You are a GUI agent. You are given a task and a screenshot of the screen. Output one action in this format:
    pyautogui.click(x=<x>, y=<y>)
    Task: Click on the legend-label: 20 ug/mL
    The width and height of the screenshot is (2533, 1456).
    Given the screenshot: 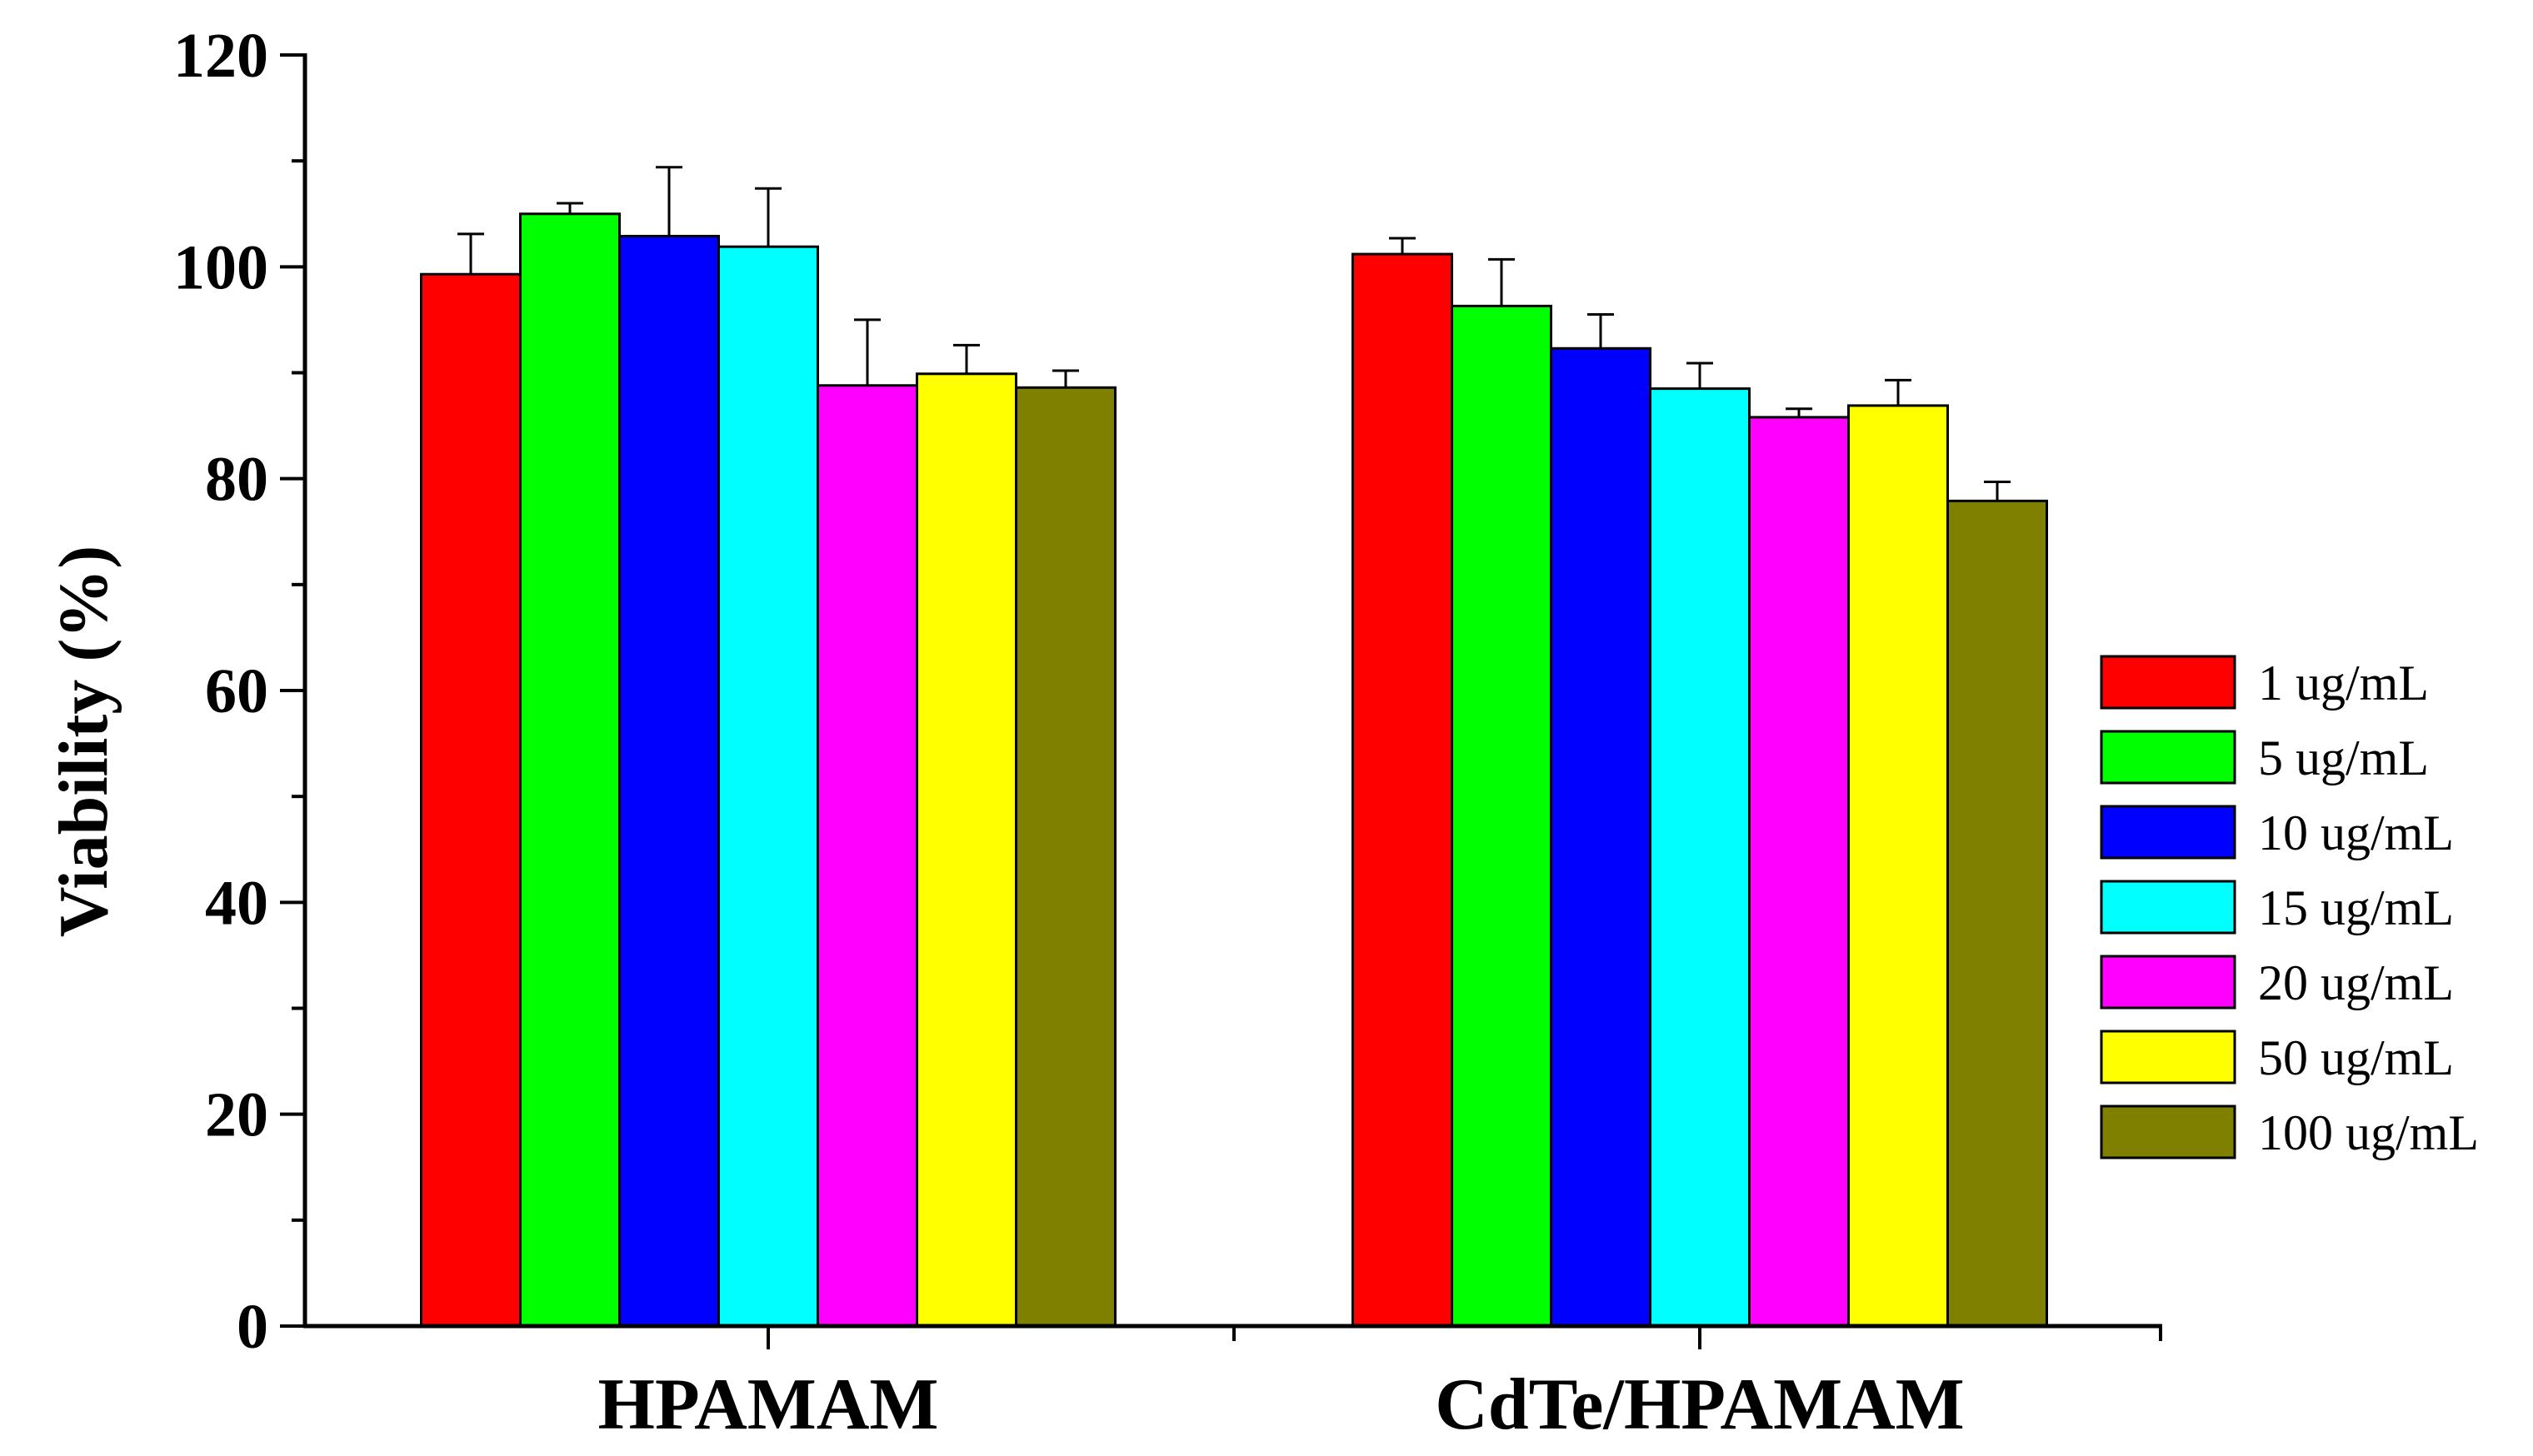 What is the action you would take?
    pyautogui.click(x=2356, y=982)
    